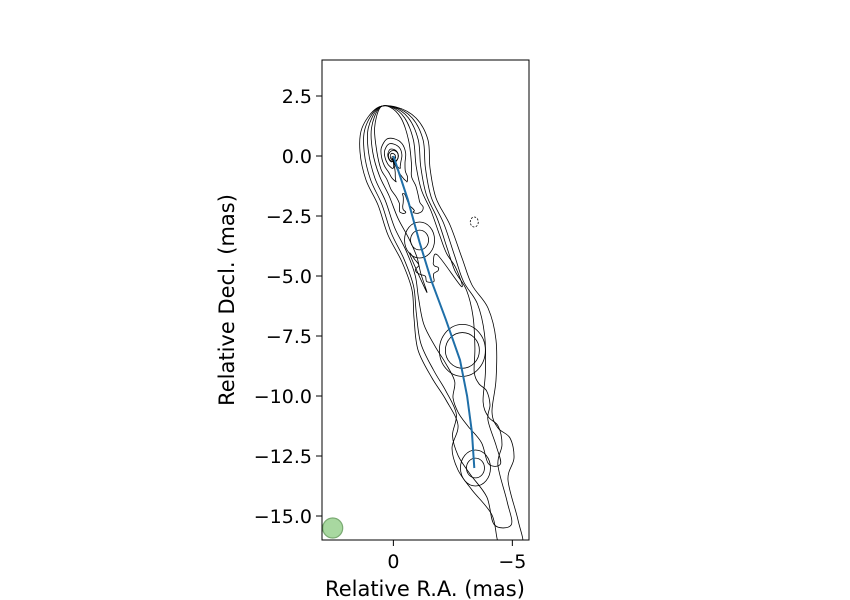  Describe the element at coordinates (289, 277) in the screenshot. I see `y-tick-label: −5.0` at that location.